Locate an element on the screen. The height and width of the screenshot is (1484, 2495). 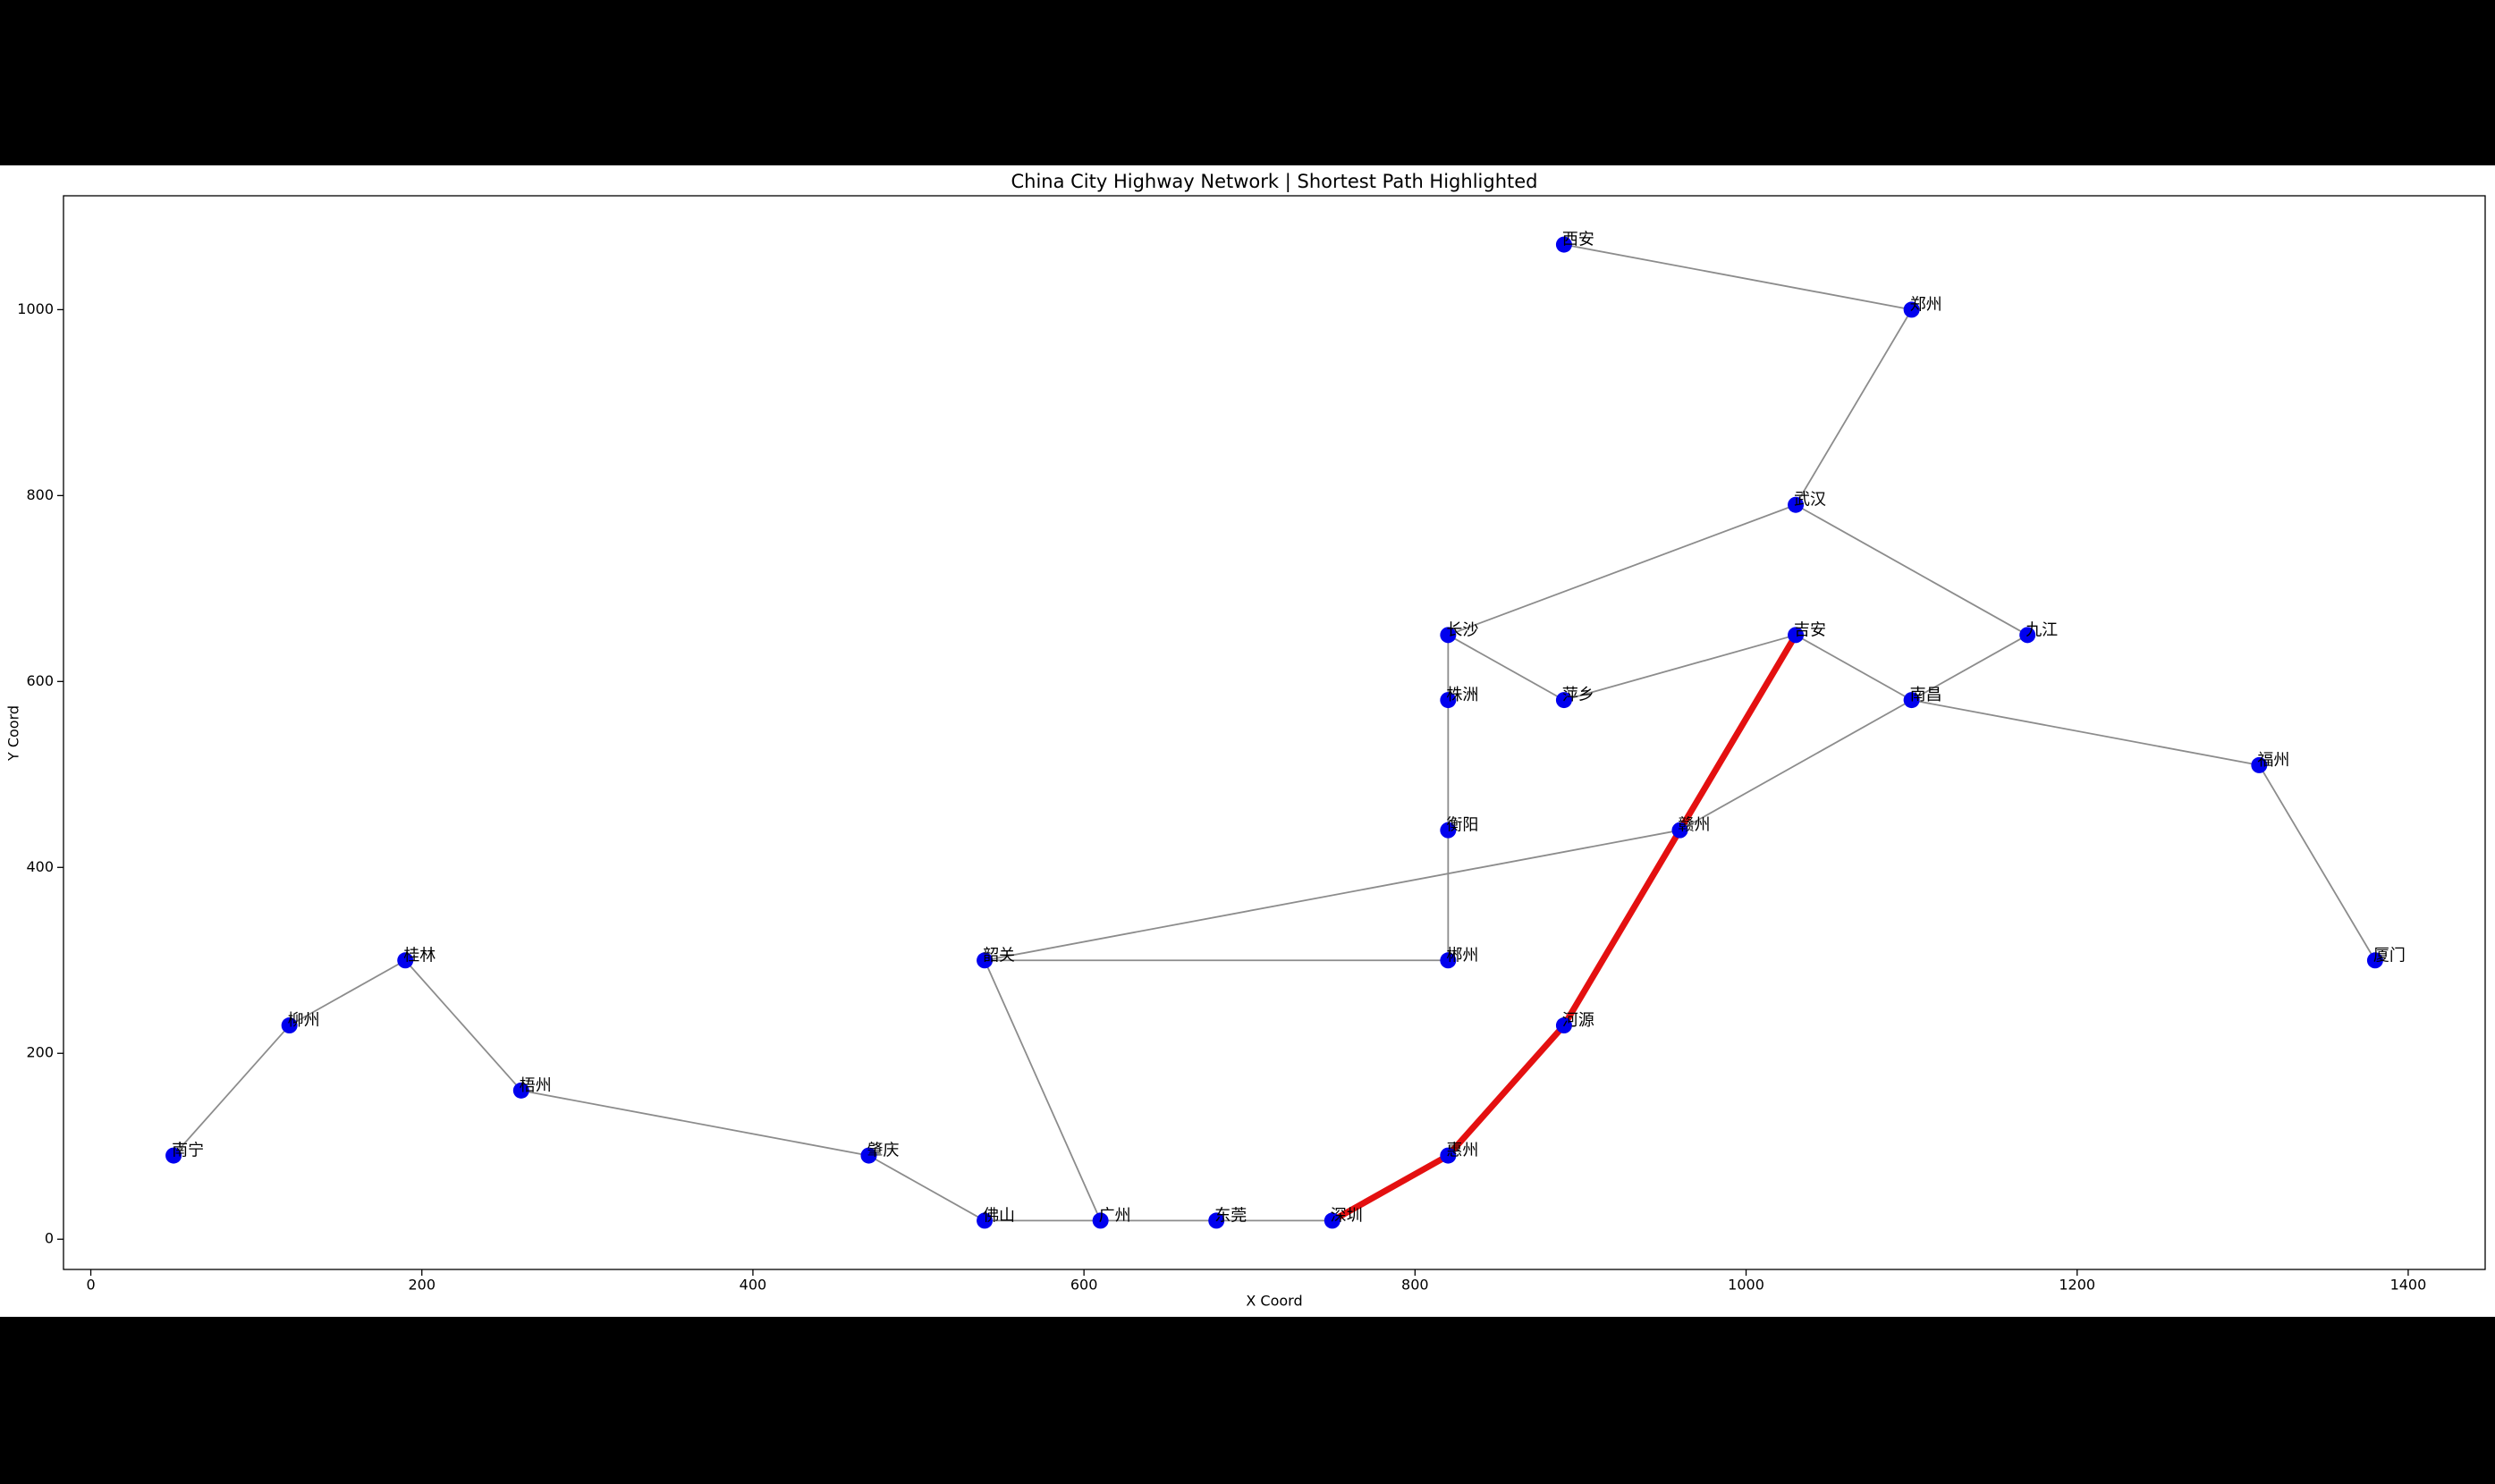
node-label: 长沙 is located at coordinates (1462, 629).